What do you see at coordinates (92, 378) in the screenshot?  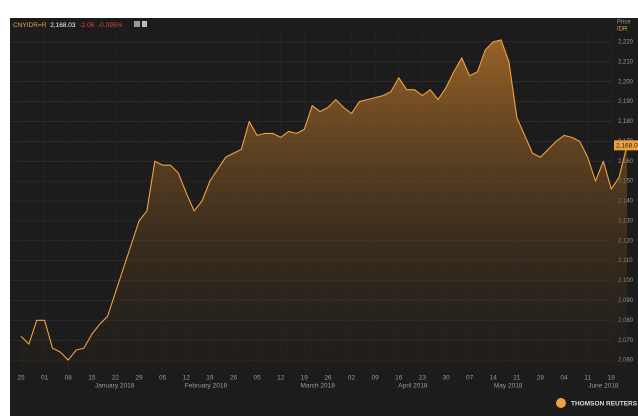 I see `x-tick-label: 15` at bounding box center [92, 378].